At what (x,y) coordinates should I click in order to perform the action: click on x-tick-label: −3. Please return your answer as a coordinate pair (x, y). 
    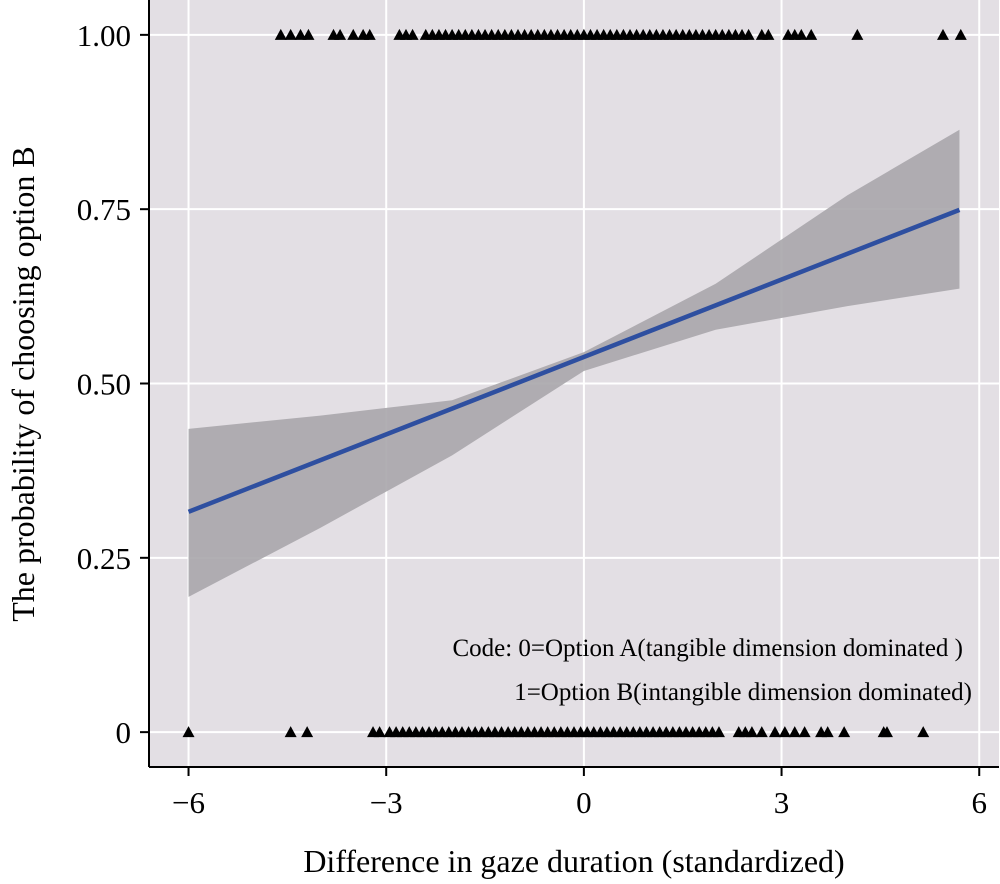
    Looking at the image, I should click on (386, 802).